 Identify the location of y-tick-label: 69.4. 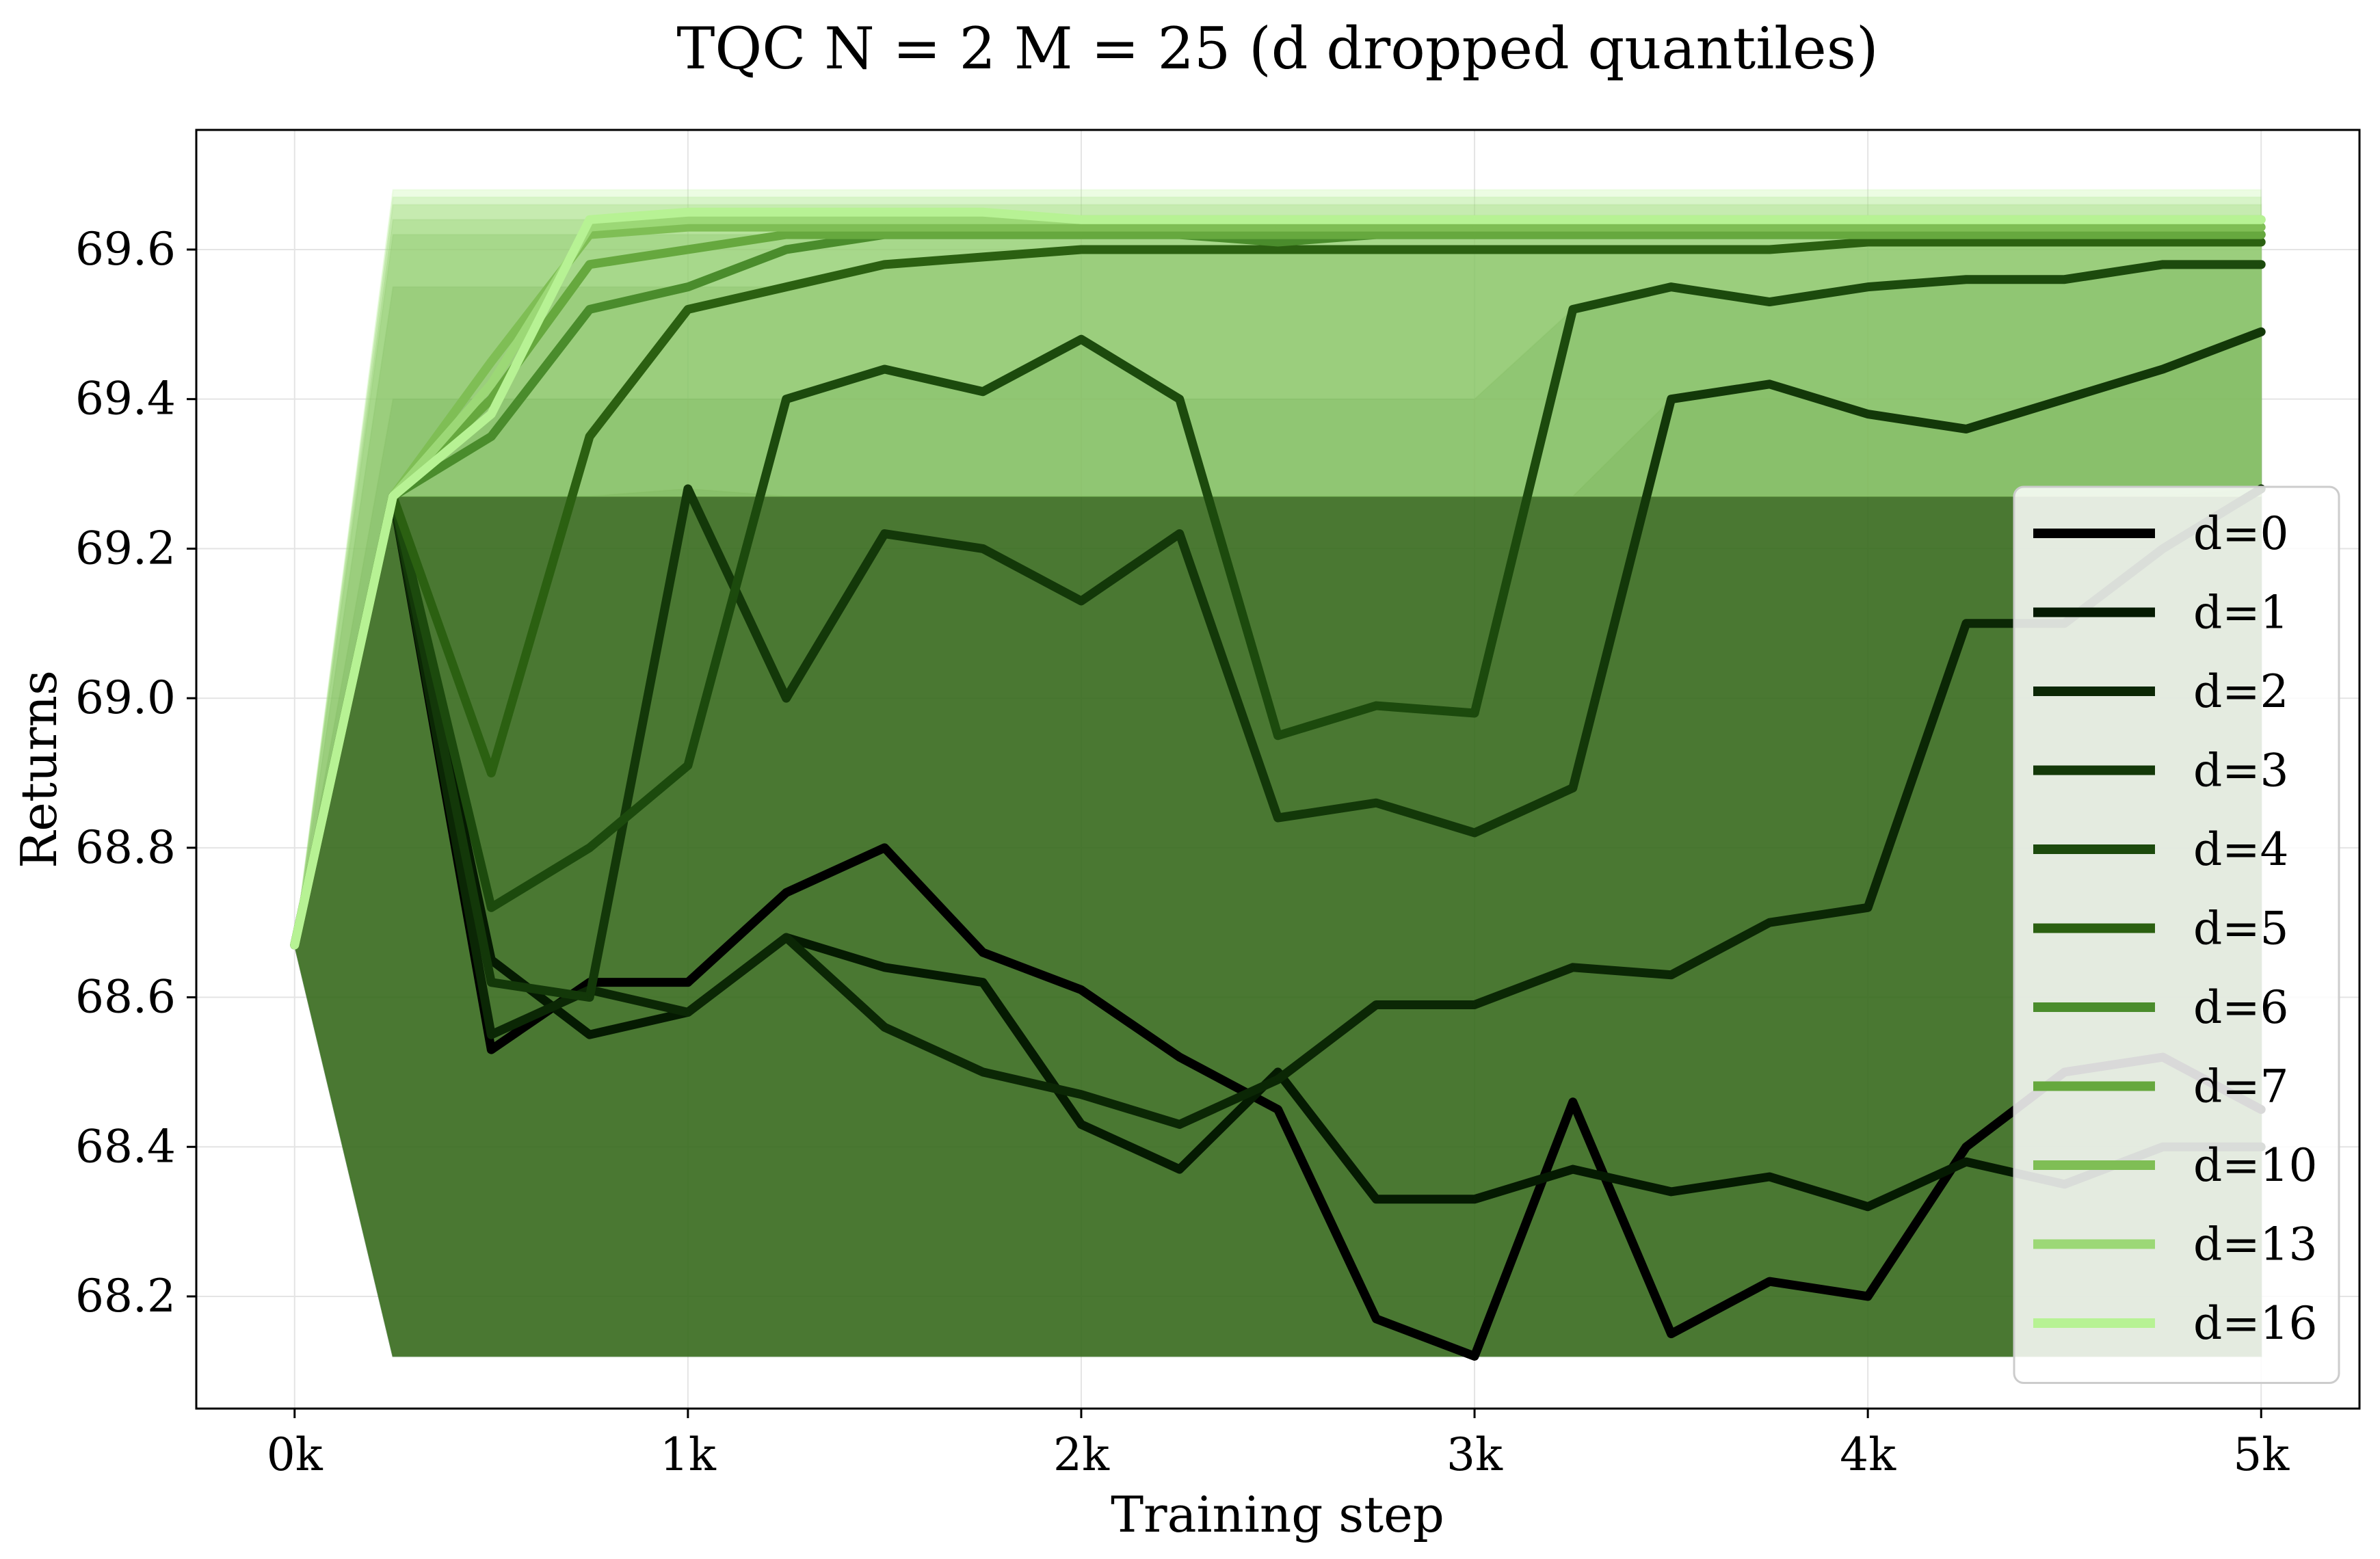
(125, 399).